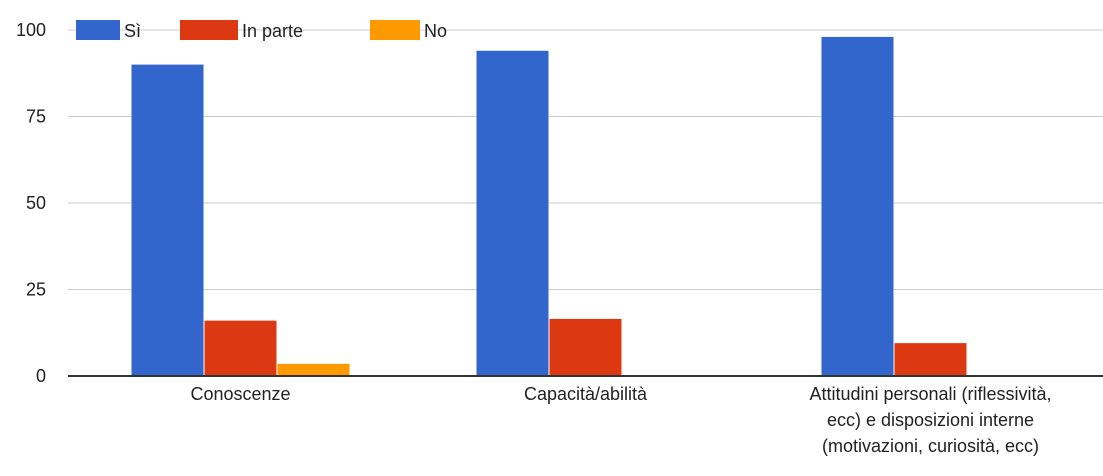  Describe the element at coordinates (36, 117) in the screenshot. I see `y-tick-label: 75` at that location.